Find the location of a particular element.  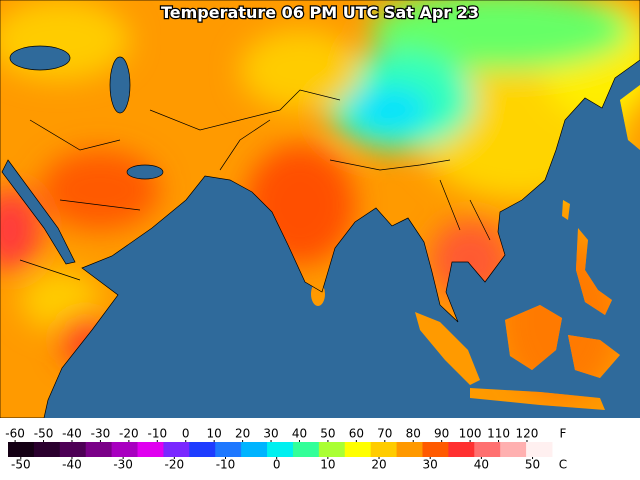

c-tick-label: -40 is located at coordinates (72, 465).